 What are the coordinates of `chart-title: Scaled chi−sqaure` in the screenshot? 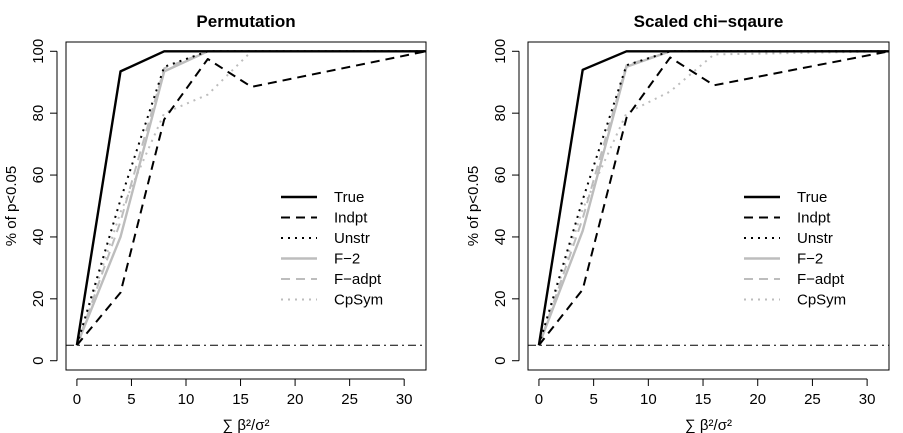 It's located at (709, 21).